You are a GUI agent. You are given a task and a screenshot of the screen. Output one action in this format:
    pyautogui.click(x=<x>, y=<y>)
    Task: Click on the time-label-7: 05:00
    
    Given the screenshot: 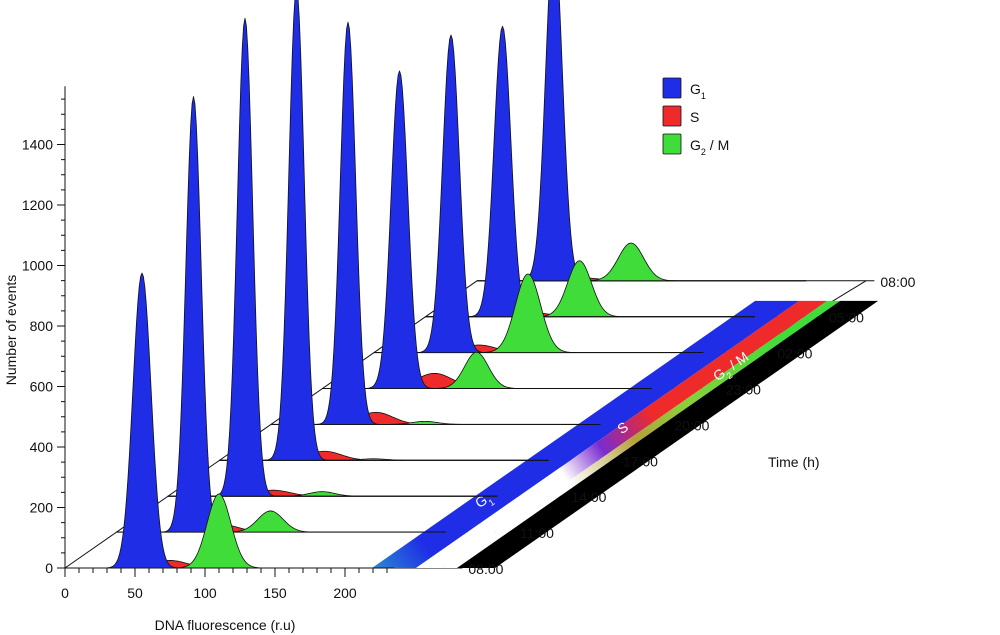 What is the action you would take?
    pyautogui.click(x=846, y=318)
    